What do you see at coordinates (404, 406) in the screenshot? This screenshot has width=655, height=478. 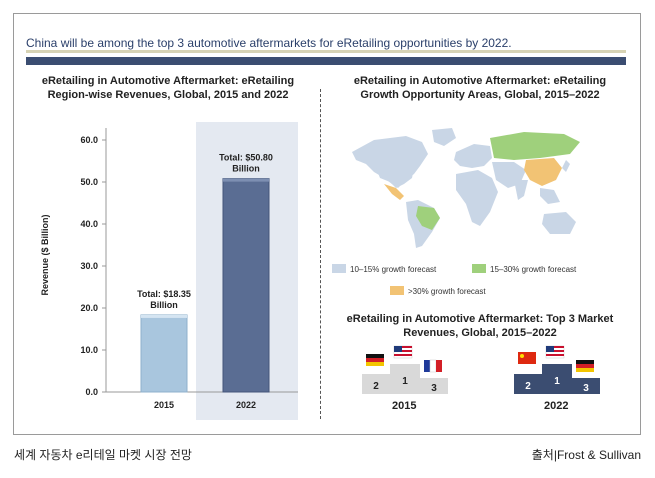 I see `podium-2015-year: 2015` at bounding box center [404, 406].